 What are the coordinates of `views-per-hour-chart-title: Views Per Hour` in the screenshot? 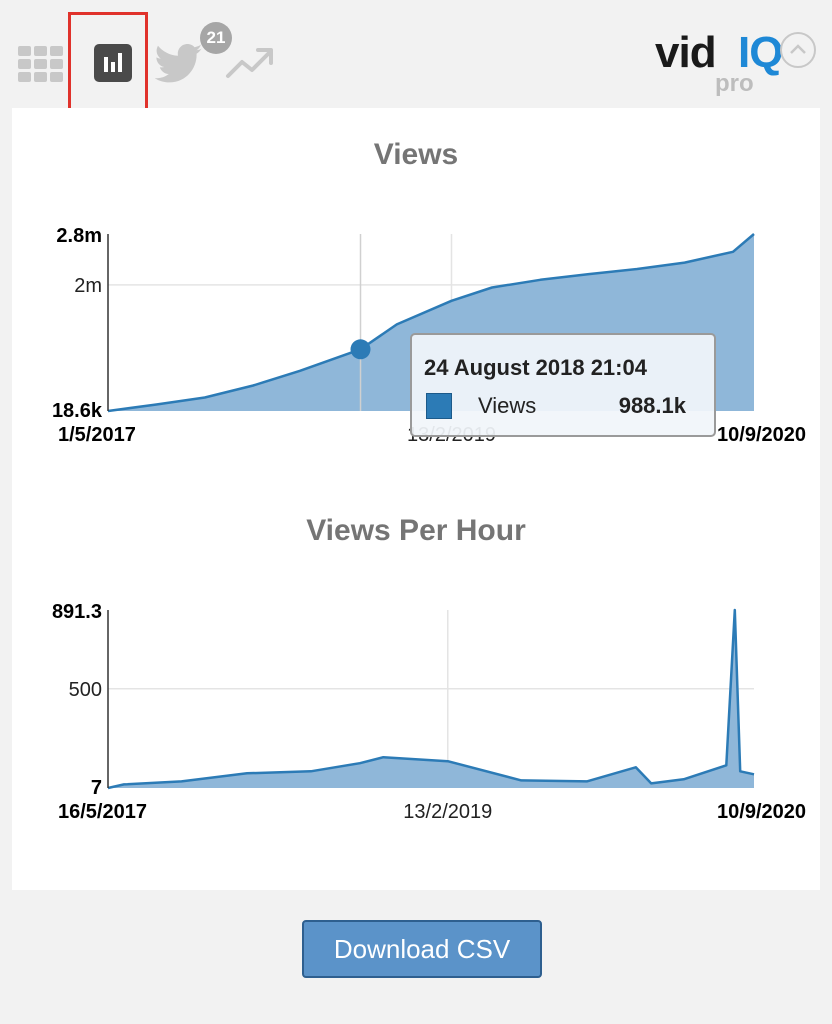 It's located at (416, 530).